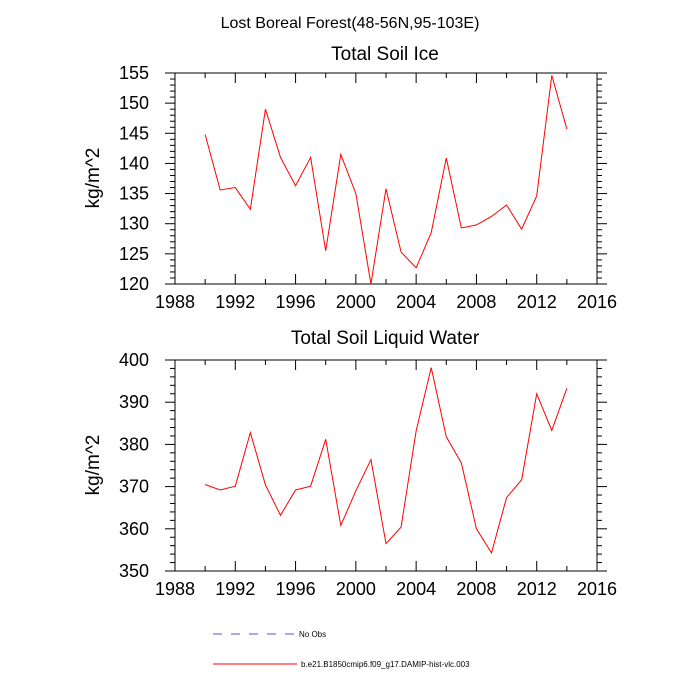 The image size is (700, 700). What do you see at coordinates (312, 634) in the screenshot?
I see `legend-label-no-obs: No Obs` at bounding box center [312, 634].